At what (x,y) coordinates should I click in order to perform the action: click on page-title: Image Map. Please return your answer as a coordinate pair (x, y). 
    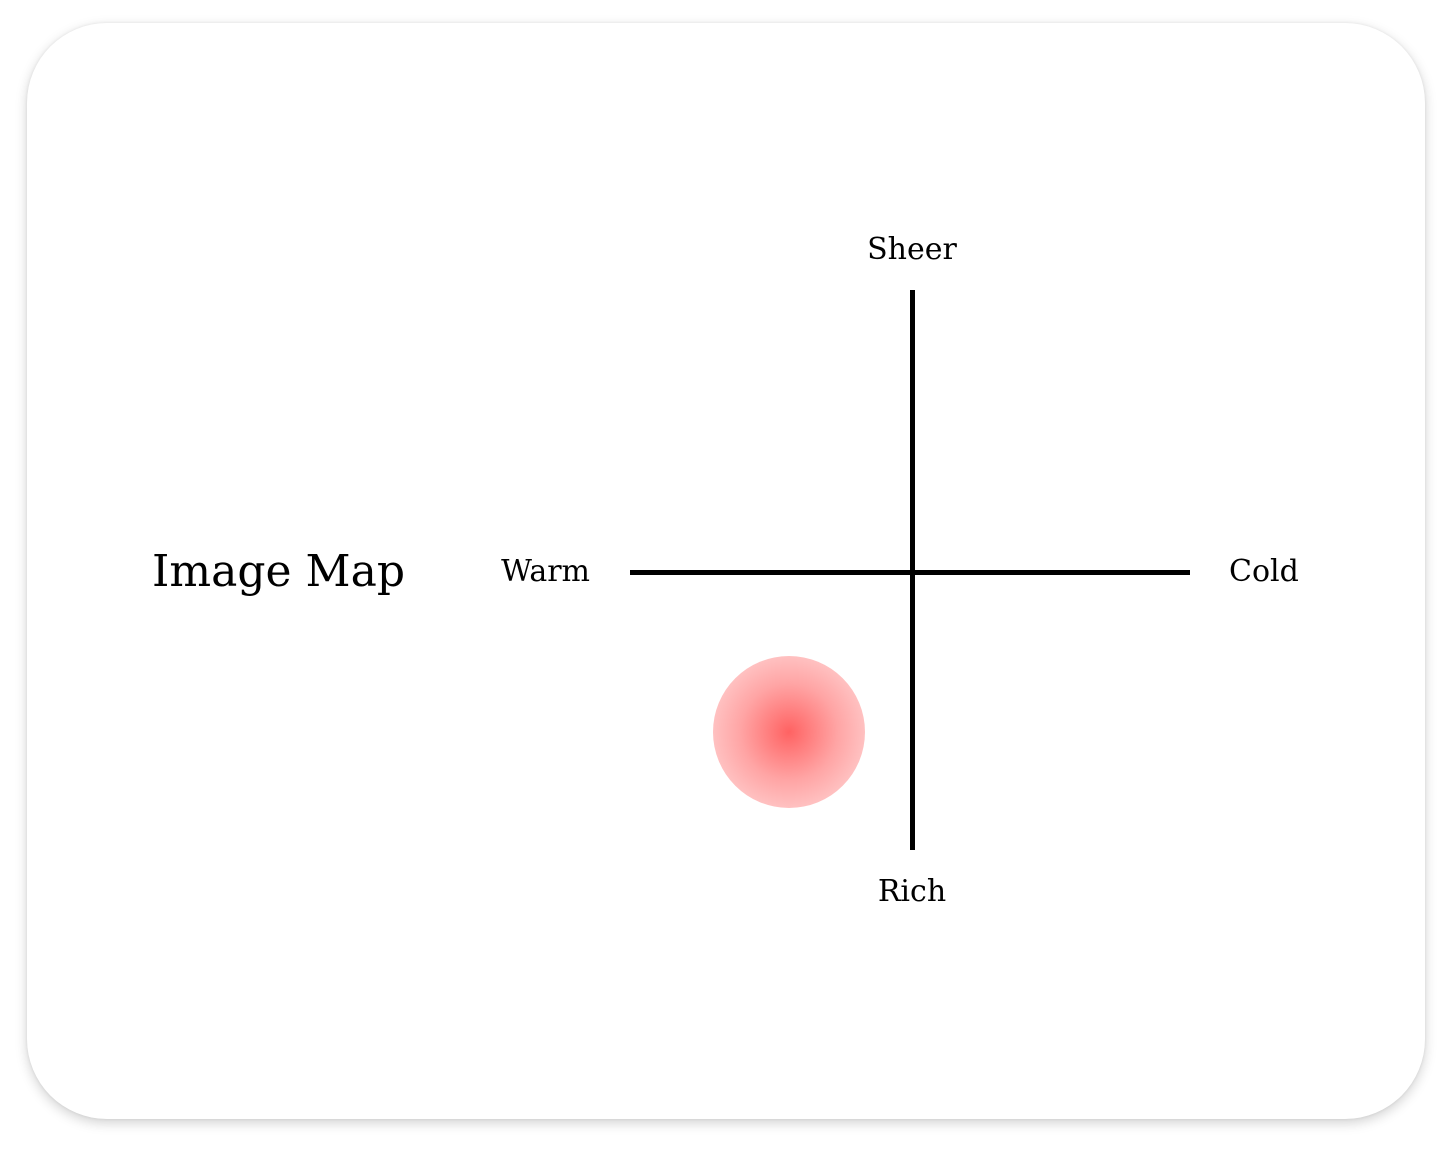
    Looking at the image, I should click on (278, 571).